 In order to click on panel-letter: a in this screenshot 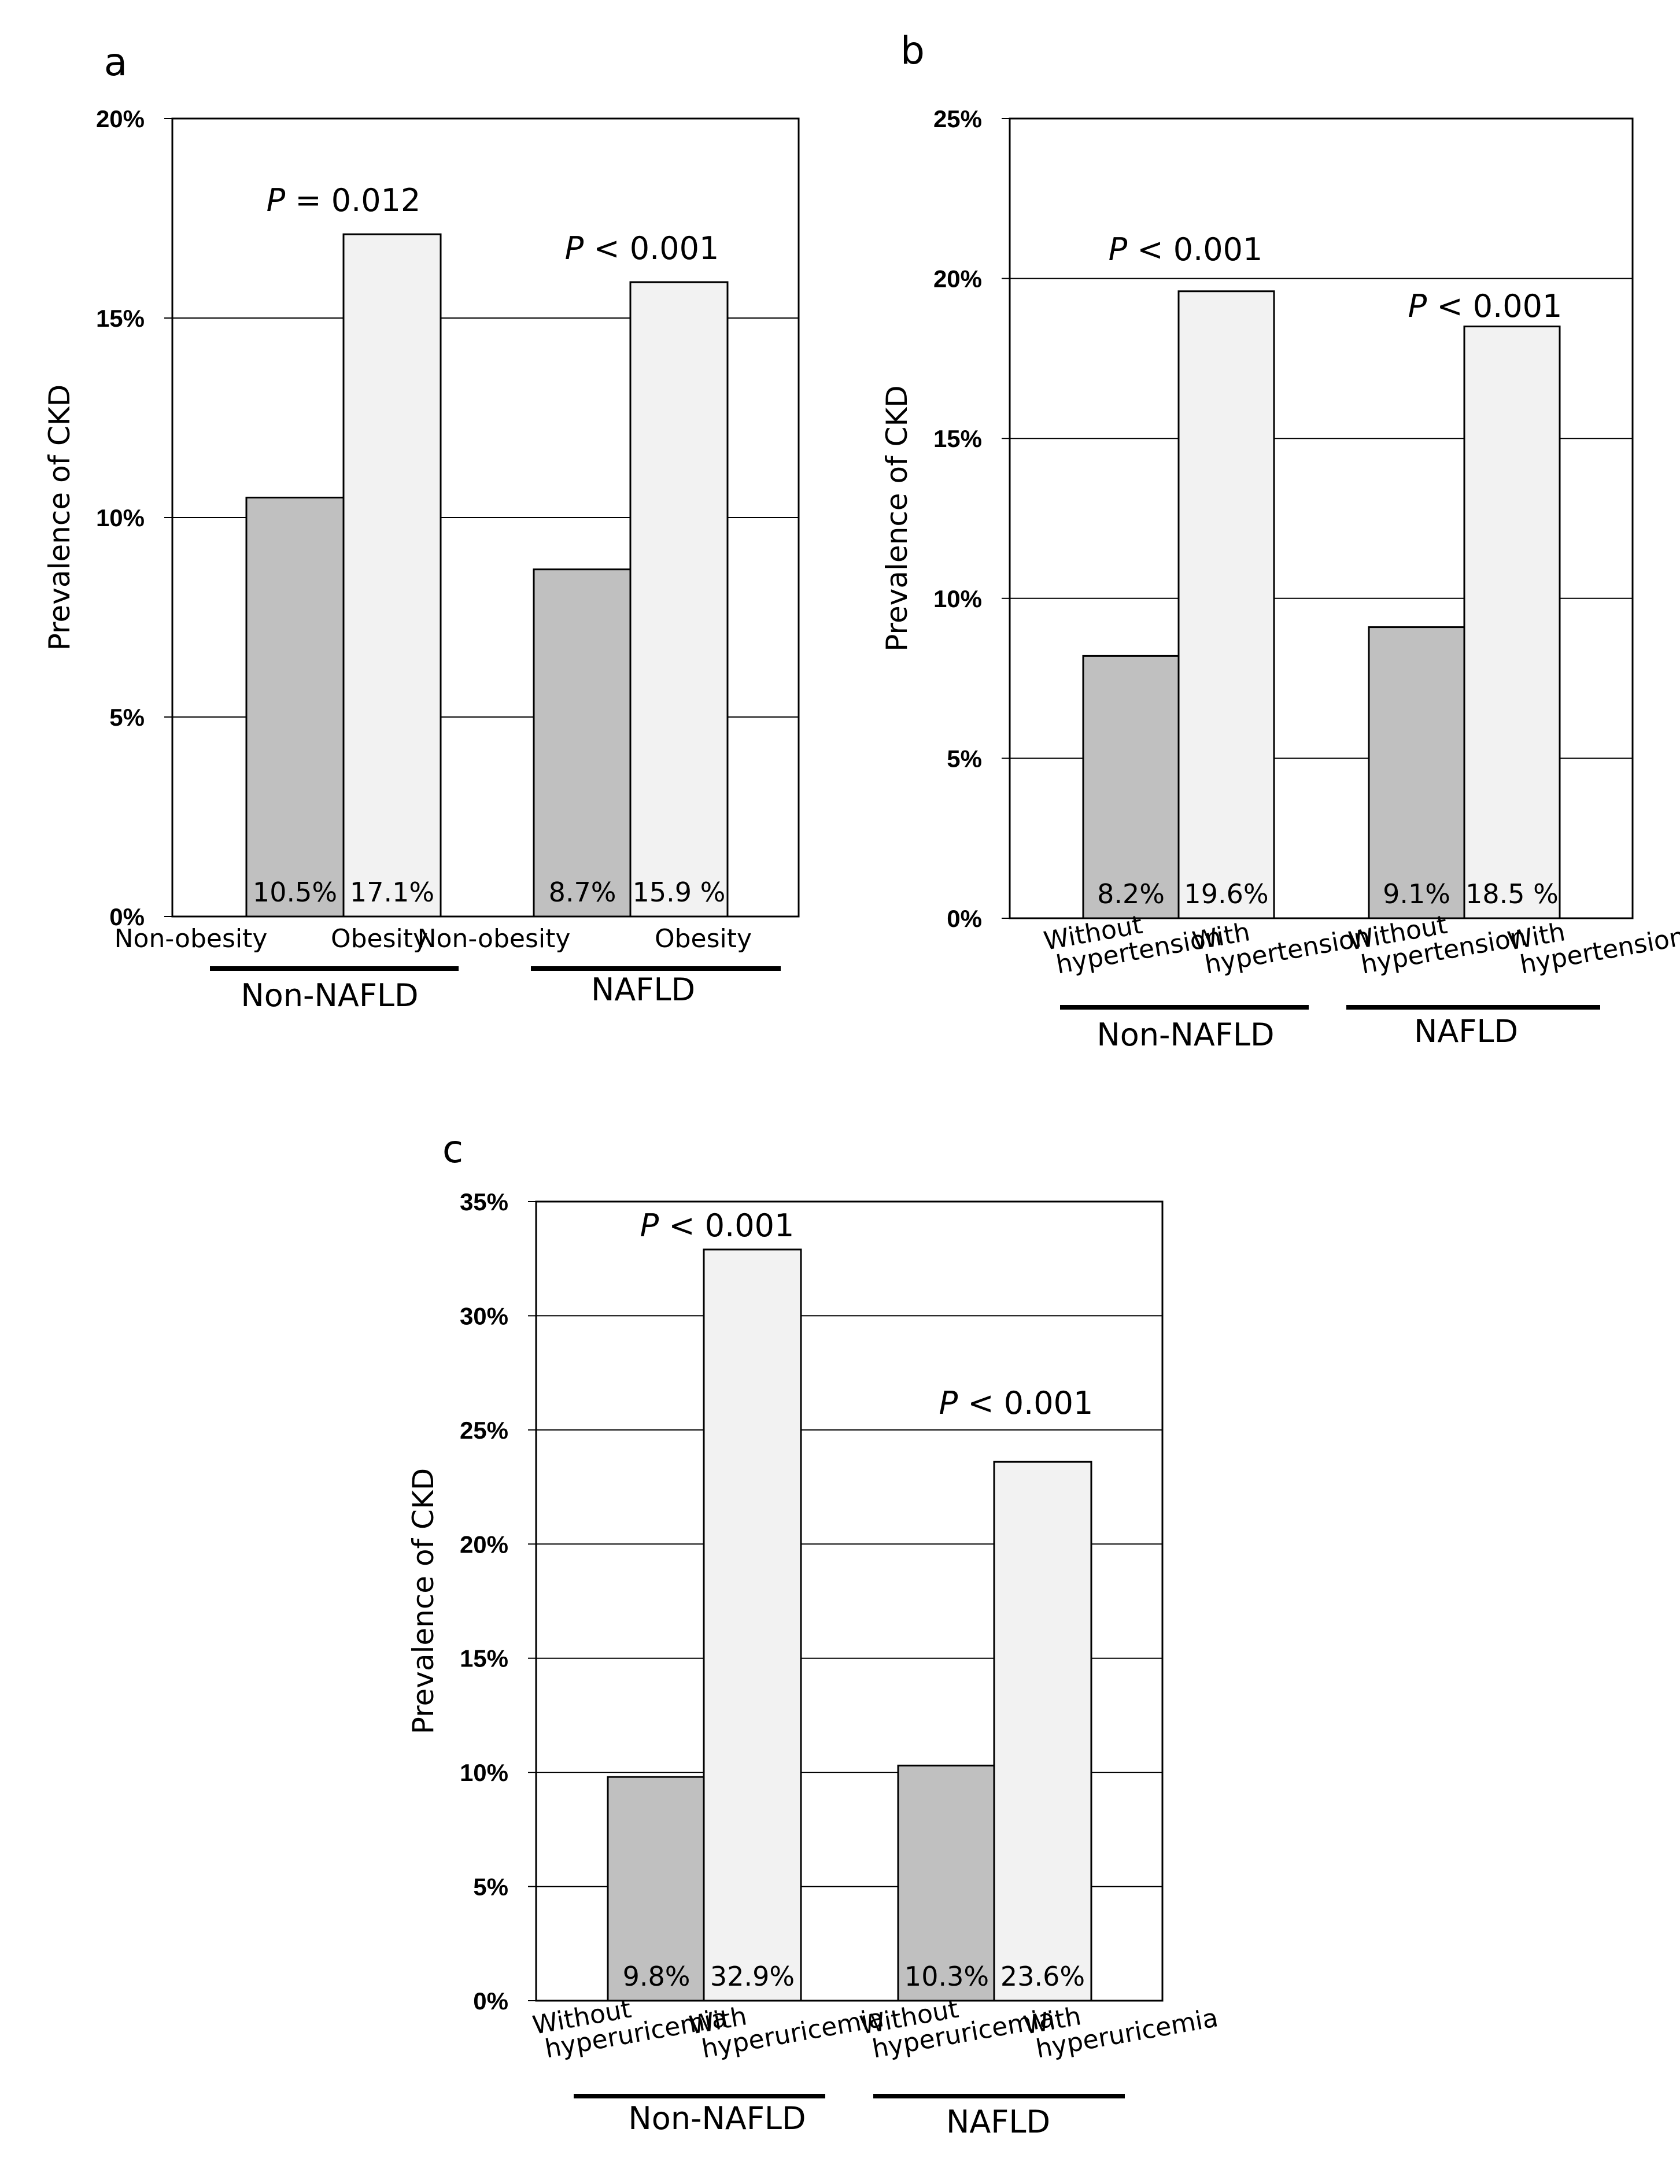, I will do `click(115, 62)`.